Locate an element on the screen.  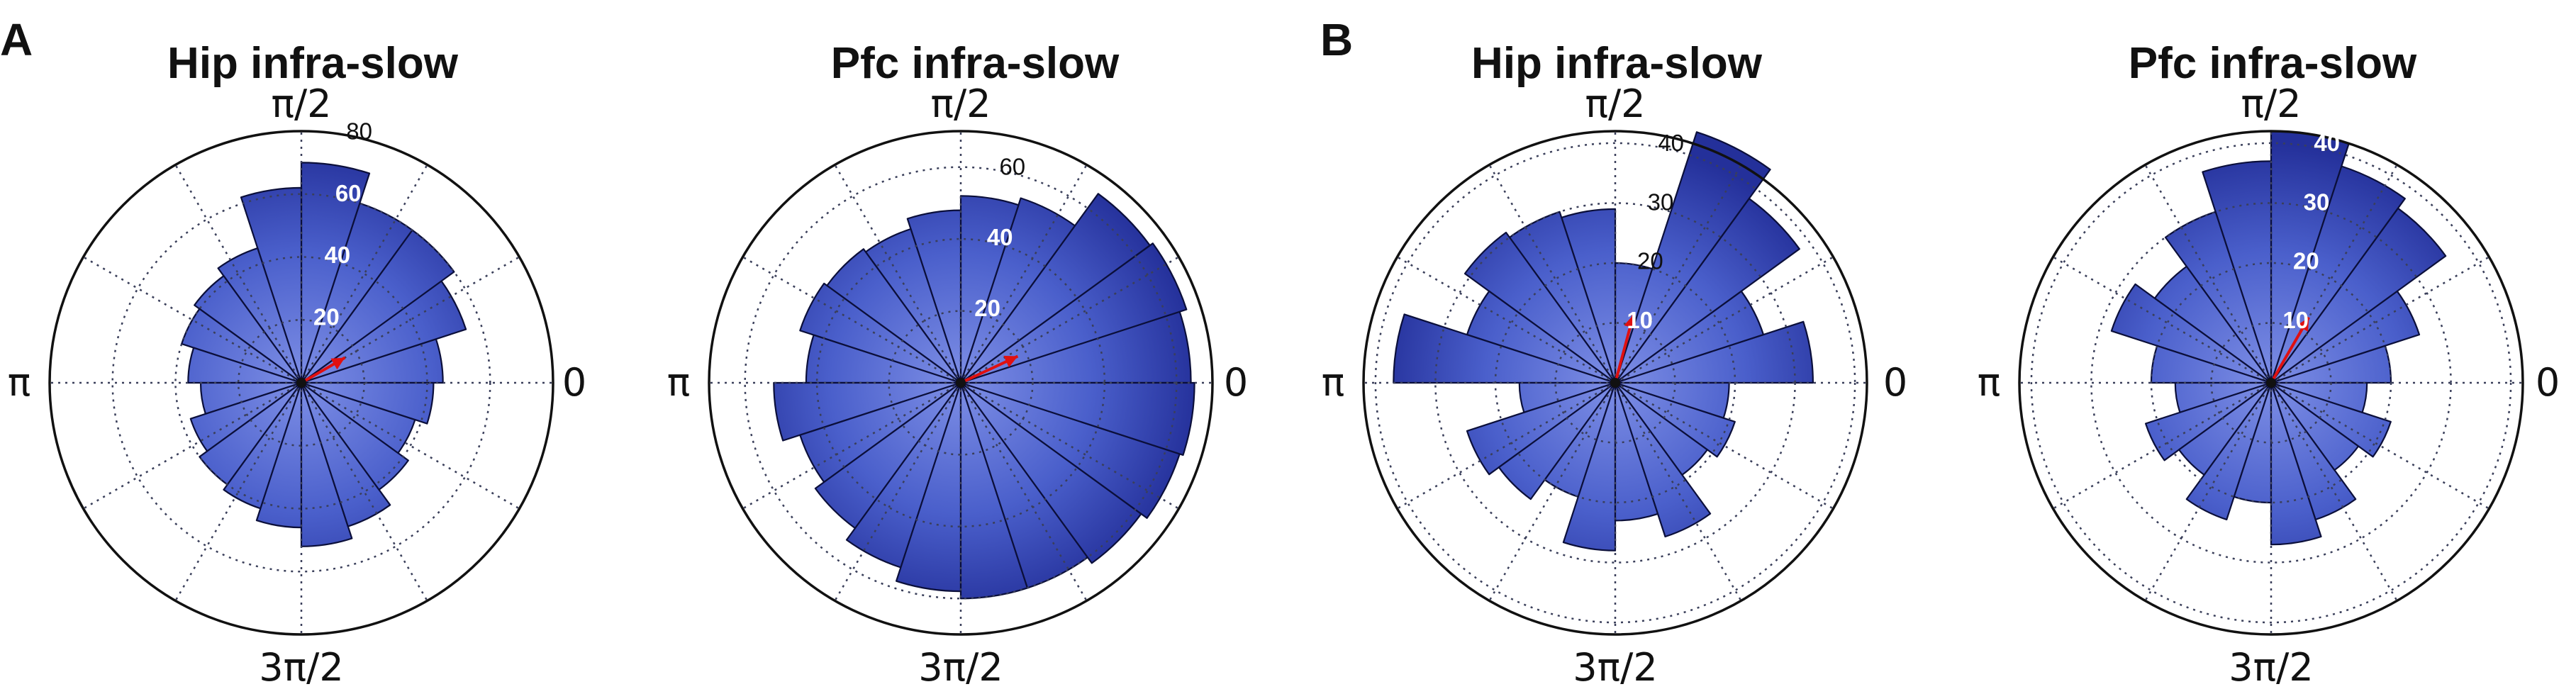
panel-letter-b: B is located at coordinates (1336, 39).